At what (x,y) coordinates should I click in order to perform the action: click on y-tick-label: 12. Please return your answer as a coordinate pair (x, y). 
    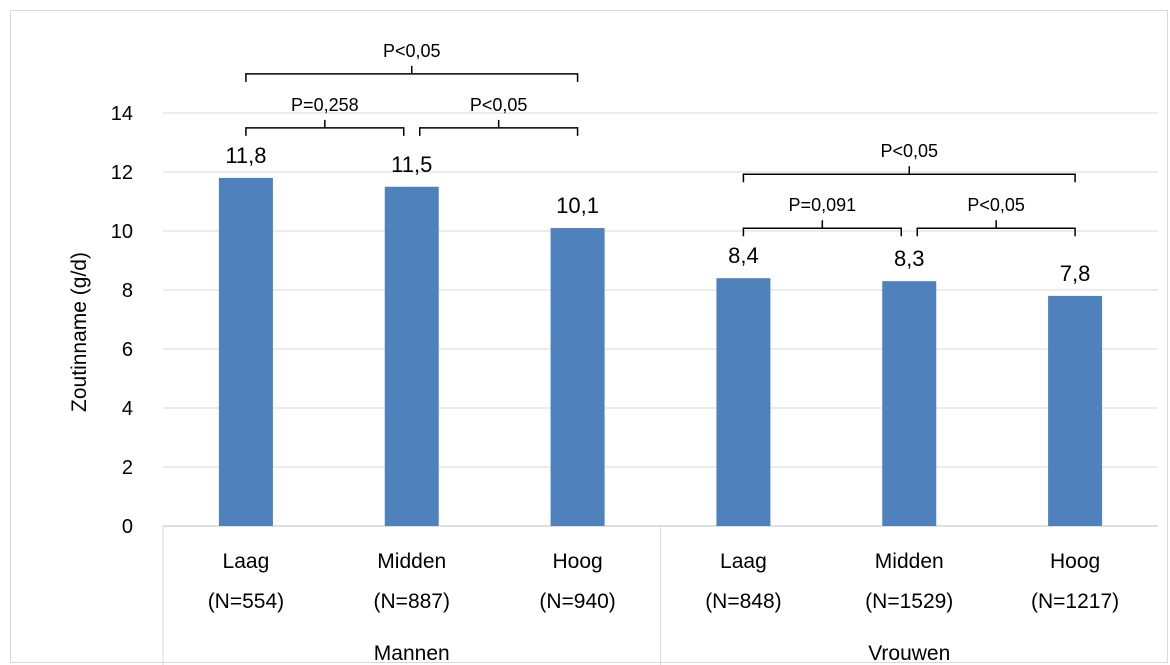
    Looking at the image, I should click on (122, 173).